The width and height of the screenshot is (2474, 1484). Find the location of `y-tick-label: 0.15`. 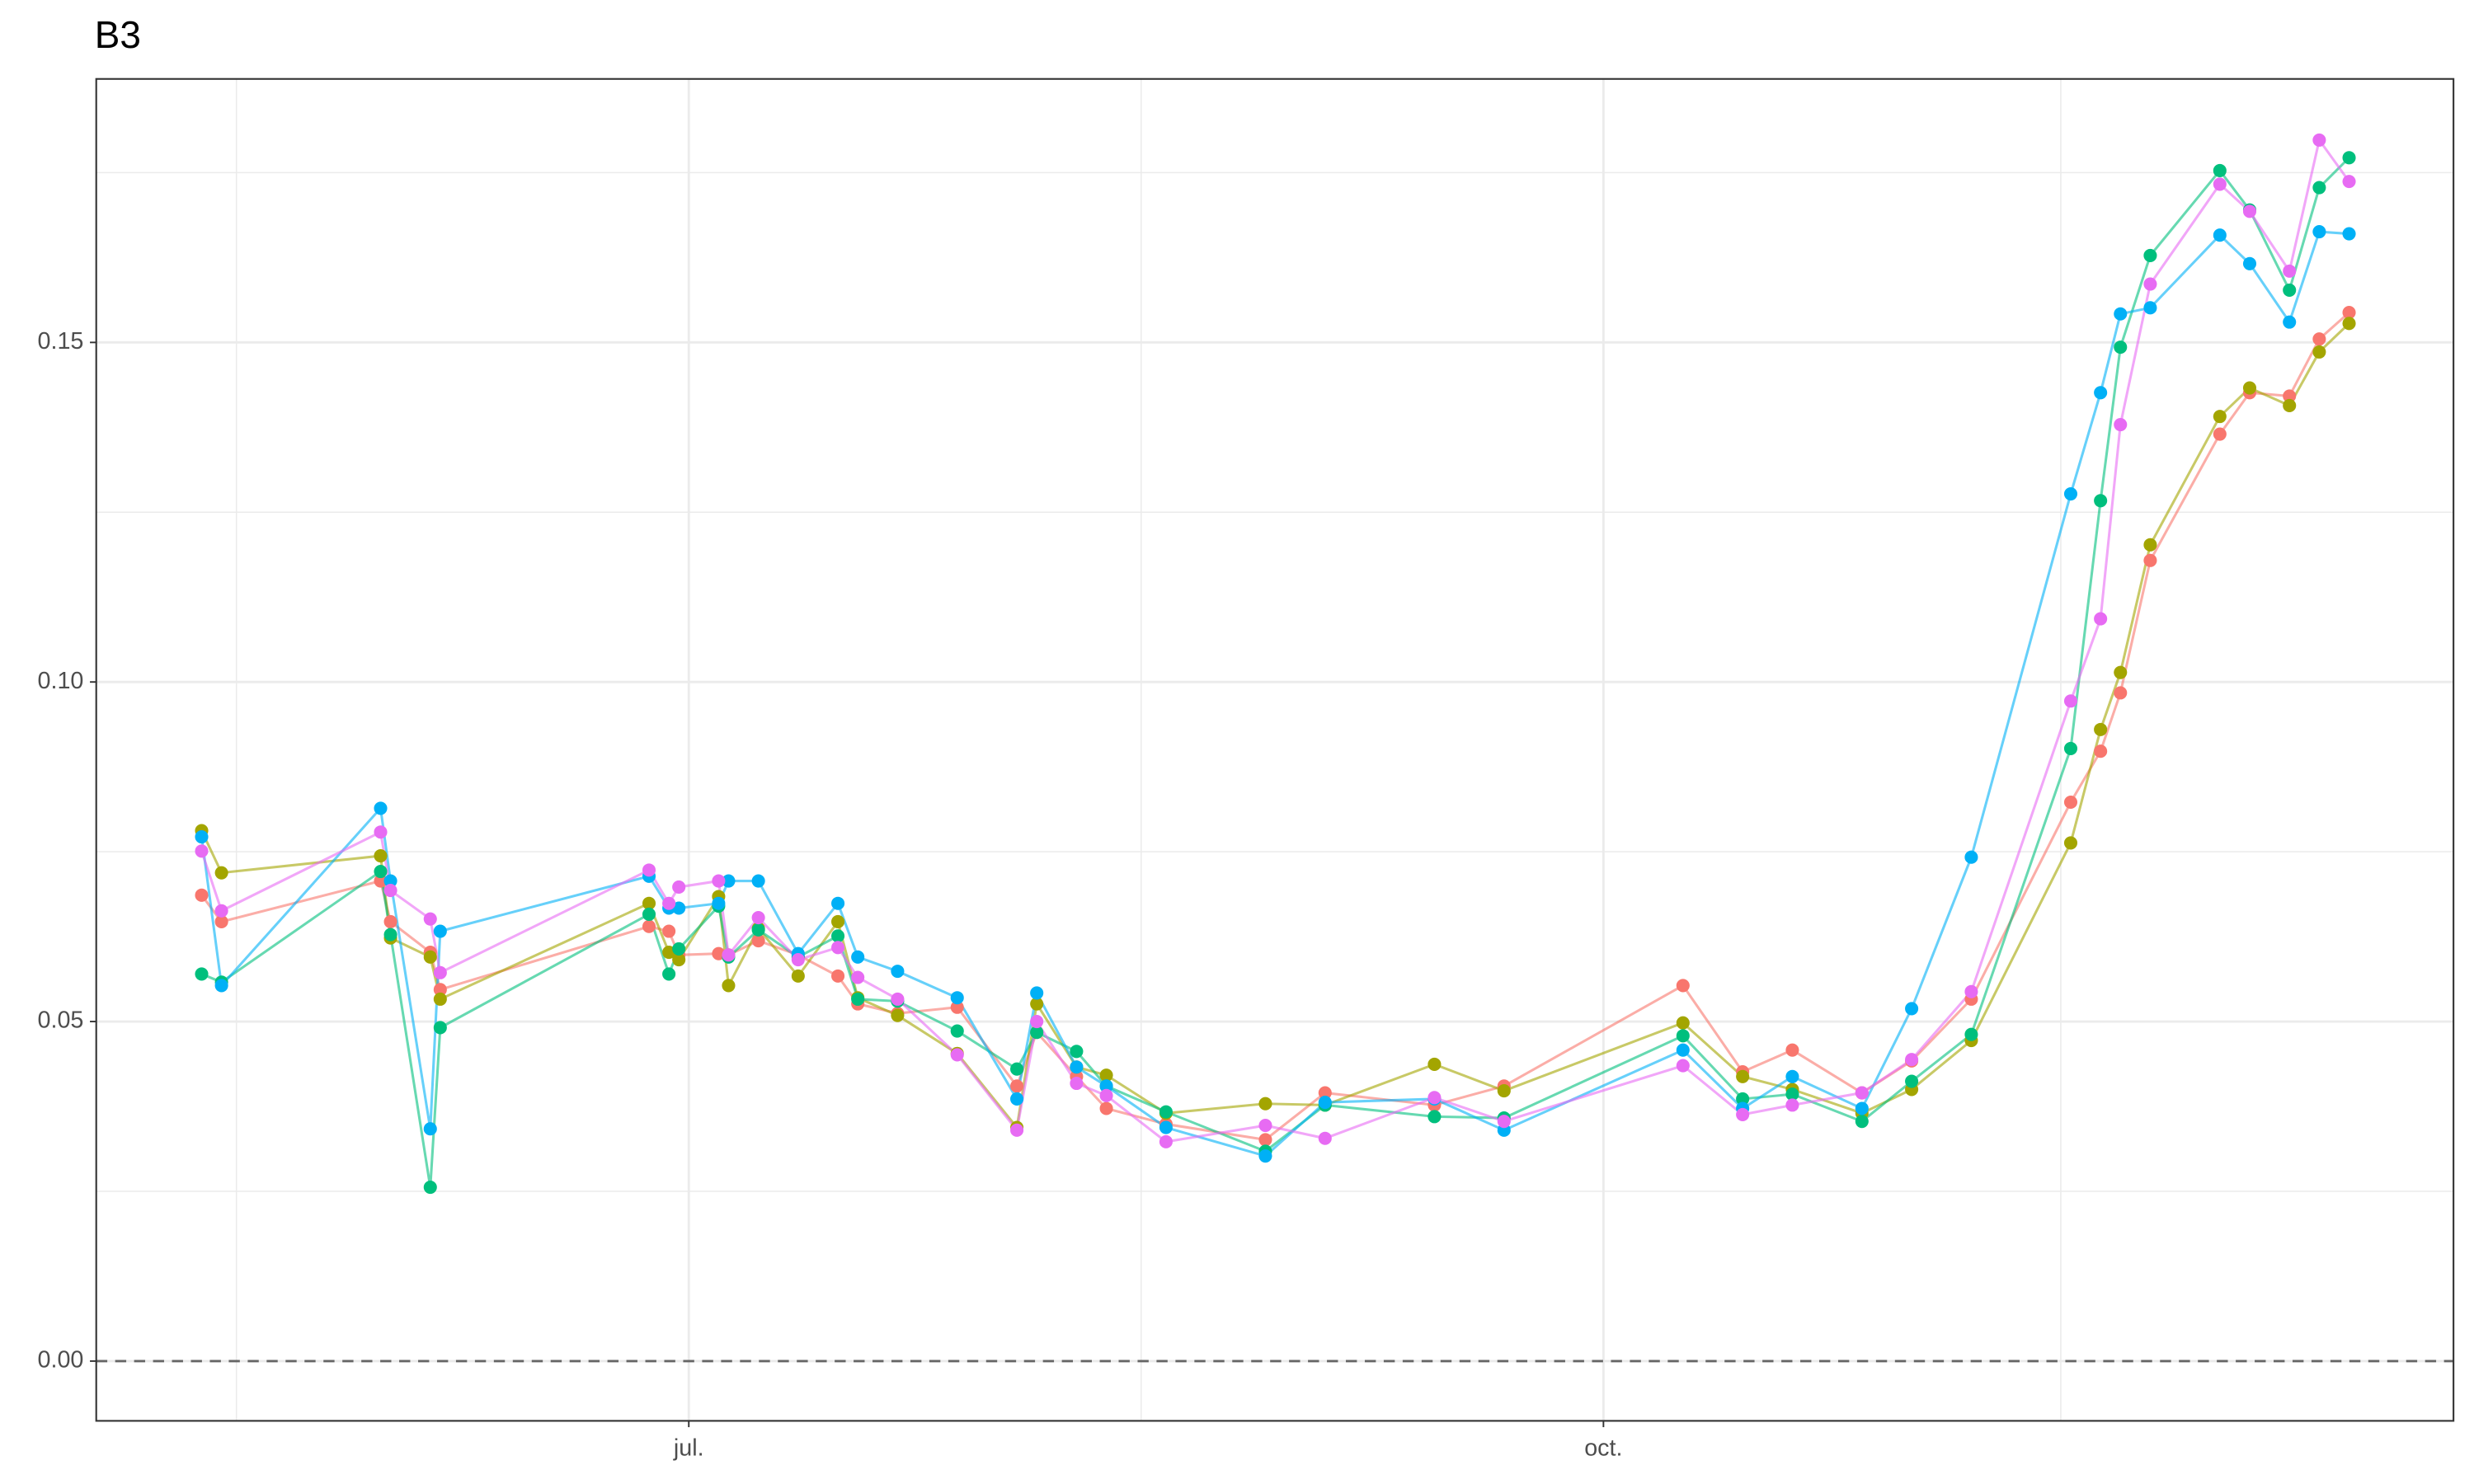

y-tick-label: 0.15 is located at coordinates (61, 341).